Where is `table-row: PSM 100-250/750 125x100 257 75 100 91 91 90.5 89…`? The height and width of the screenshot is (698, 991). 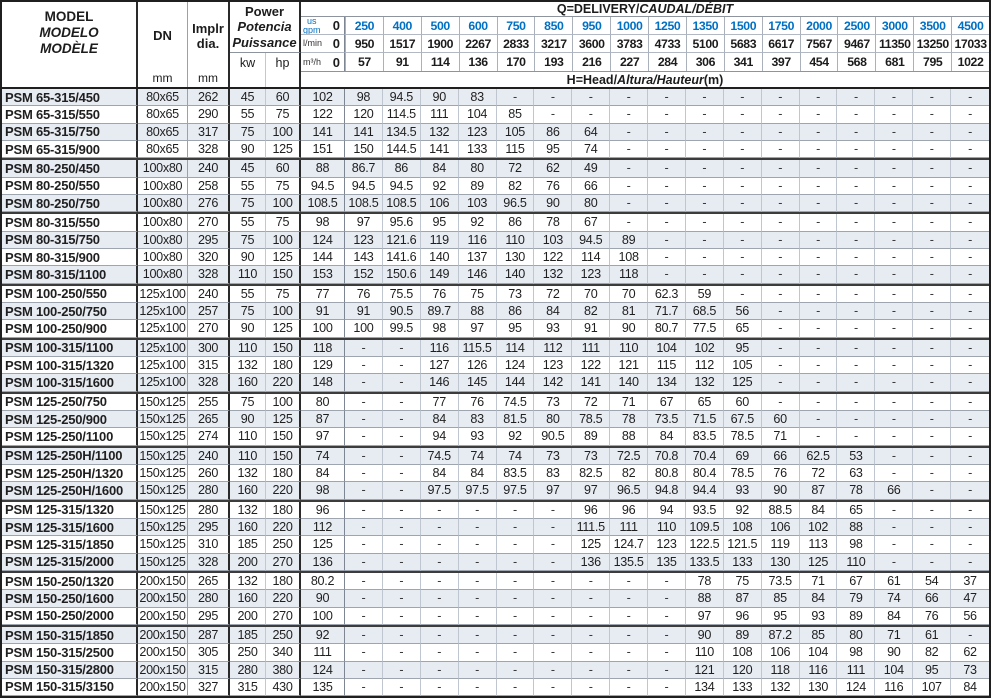 table-row: PSM 100-250/750 125x100 257 75 100 91 91 90.5 89… is located at coordinates (495, 311).